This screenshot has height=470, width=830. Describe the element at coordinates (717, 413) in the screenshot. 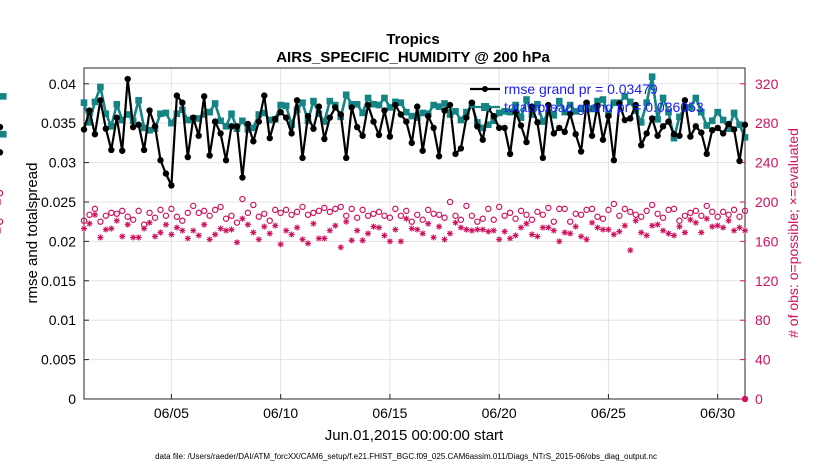

I see `x-tick-label: 06/30` at that location.